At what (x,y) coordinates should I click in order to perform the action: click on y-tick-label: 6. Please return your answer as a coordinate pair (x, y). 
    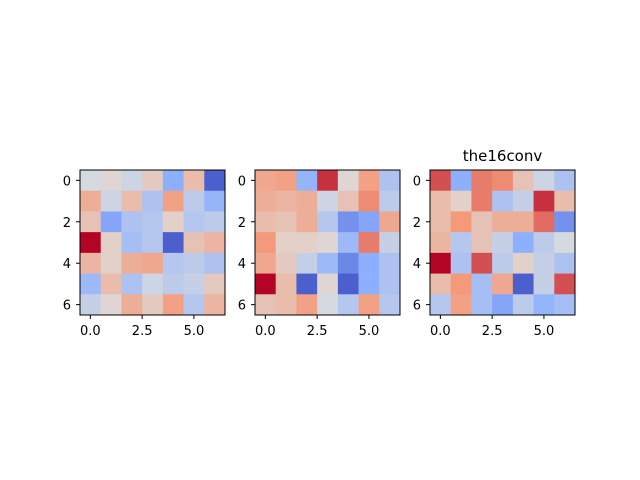
    Looking at the image, I should click on (417, 306).